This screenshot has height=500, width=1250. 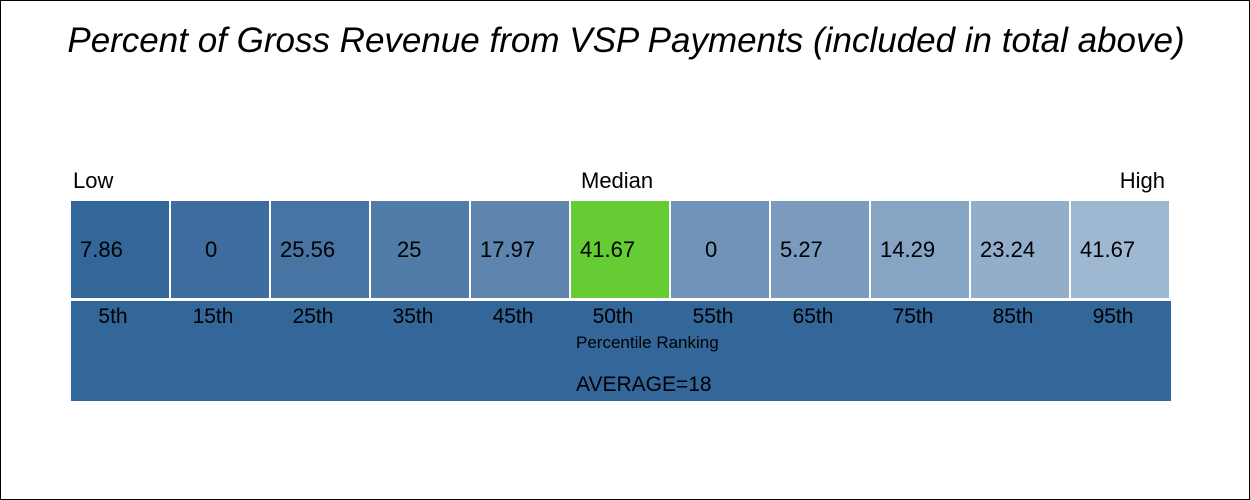 I want to click on average-label: AVERAGE=18, so click(x=644, y=384).